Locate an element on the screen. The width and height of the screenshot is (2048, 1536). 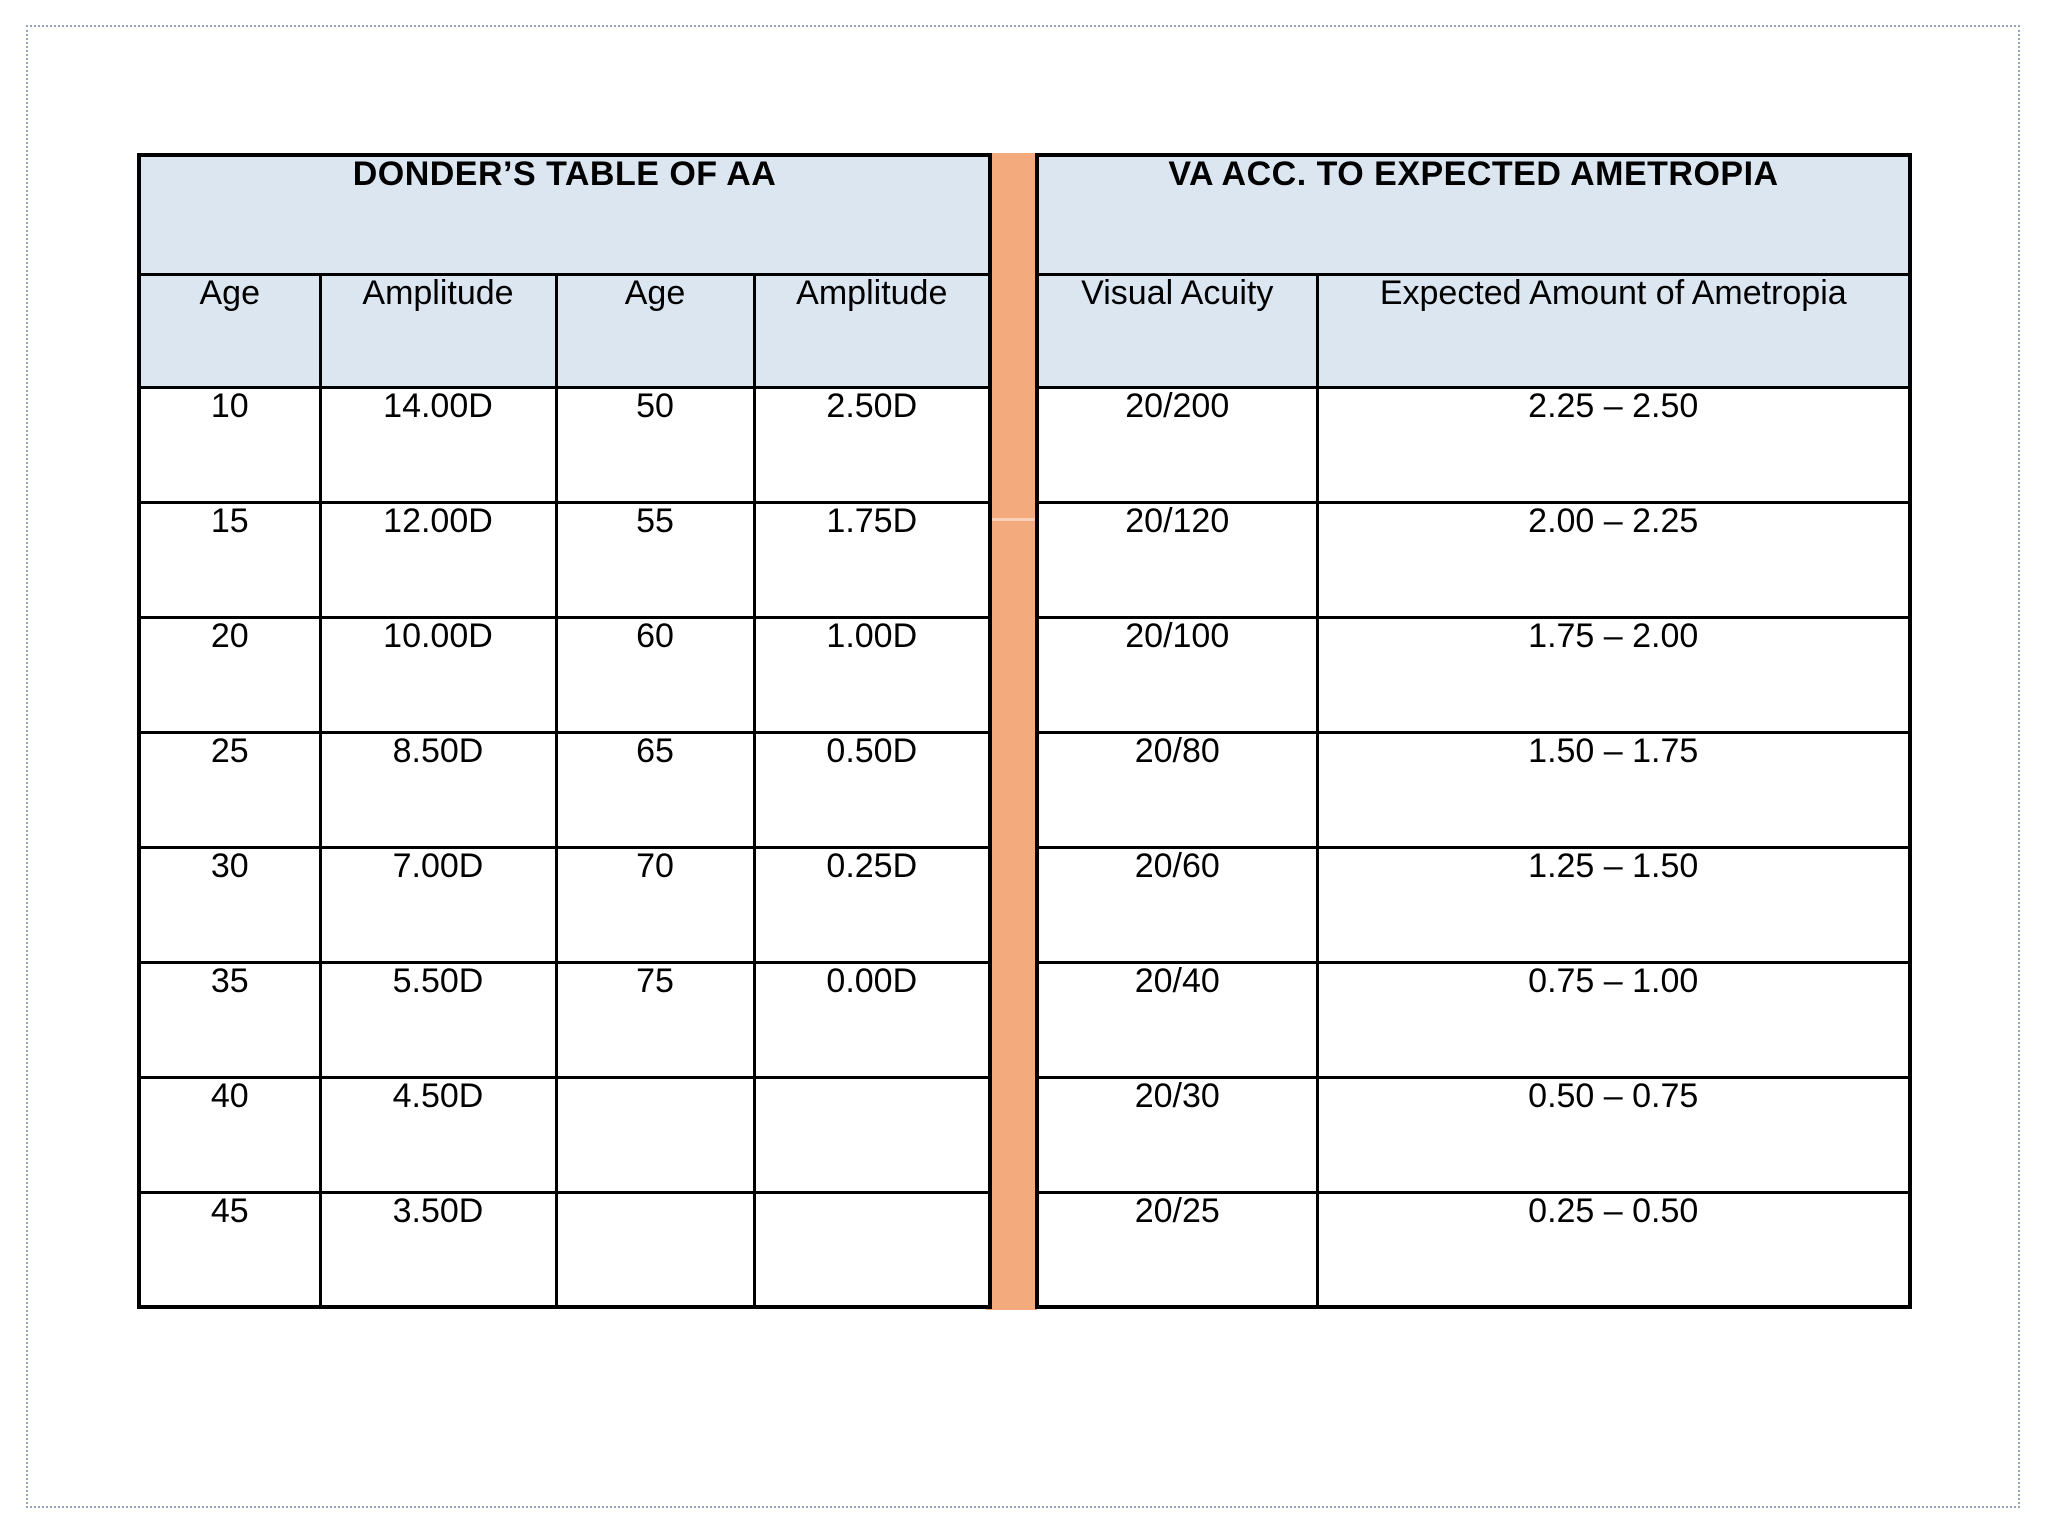
table-cell: 20/60 is located at coordinates (1177, 904).